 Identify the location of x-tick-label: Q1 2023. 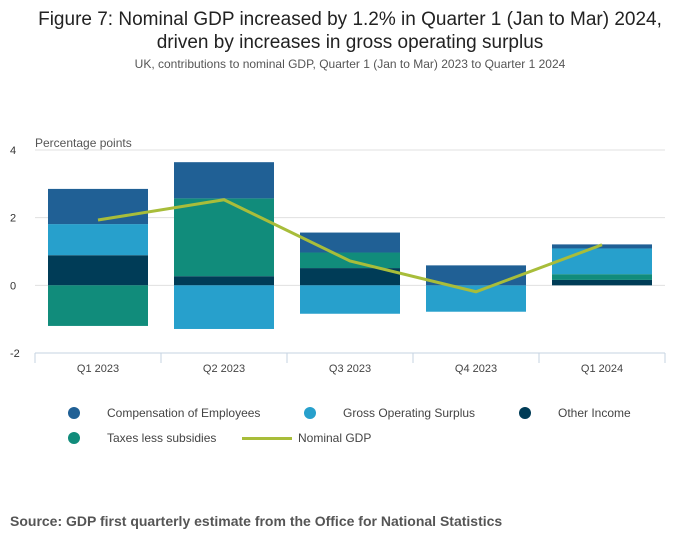
(98, 369).